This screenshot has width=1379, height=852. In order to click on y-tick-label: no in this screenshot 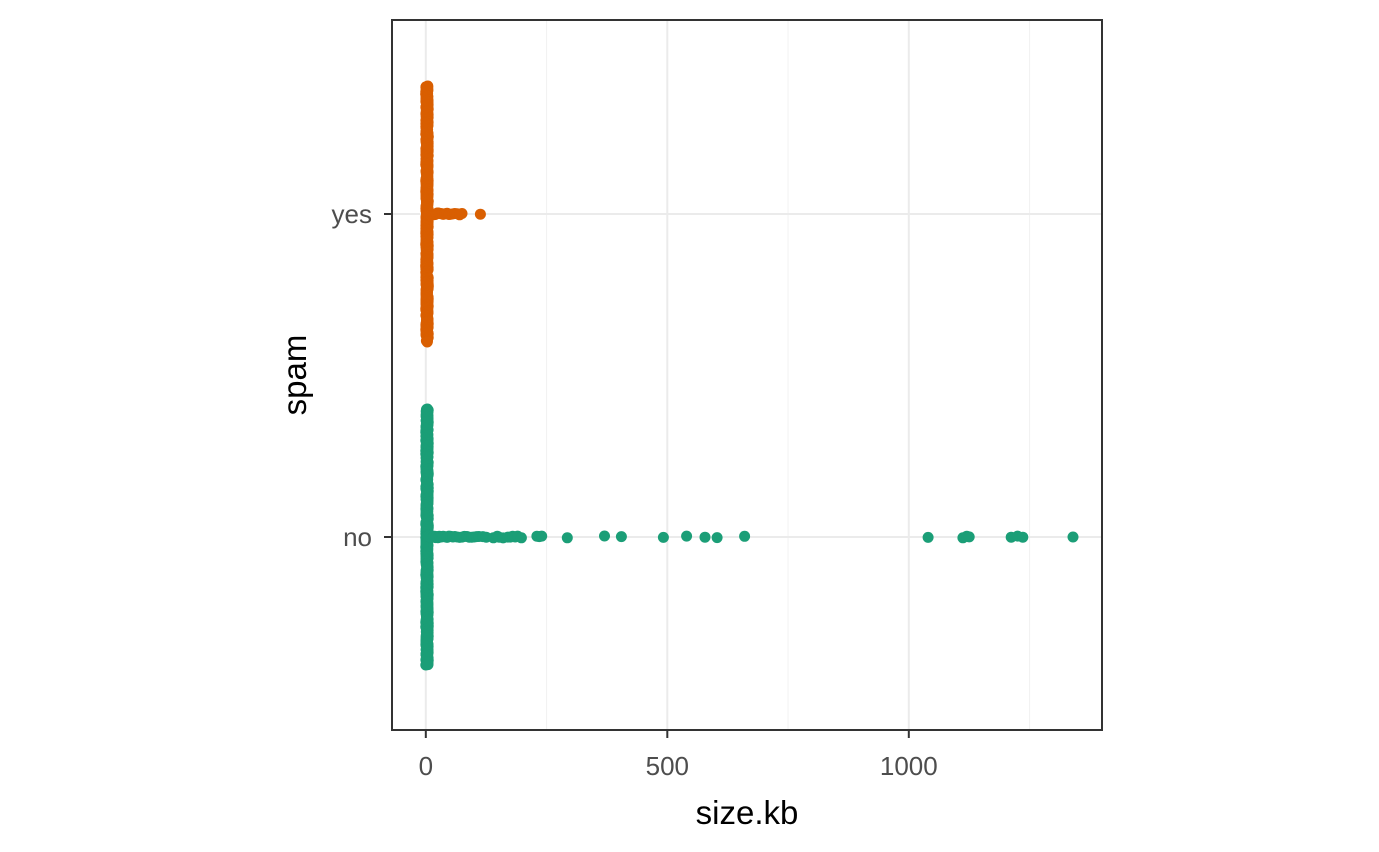, I will do `click(357, 537)`.